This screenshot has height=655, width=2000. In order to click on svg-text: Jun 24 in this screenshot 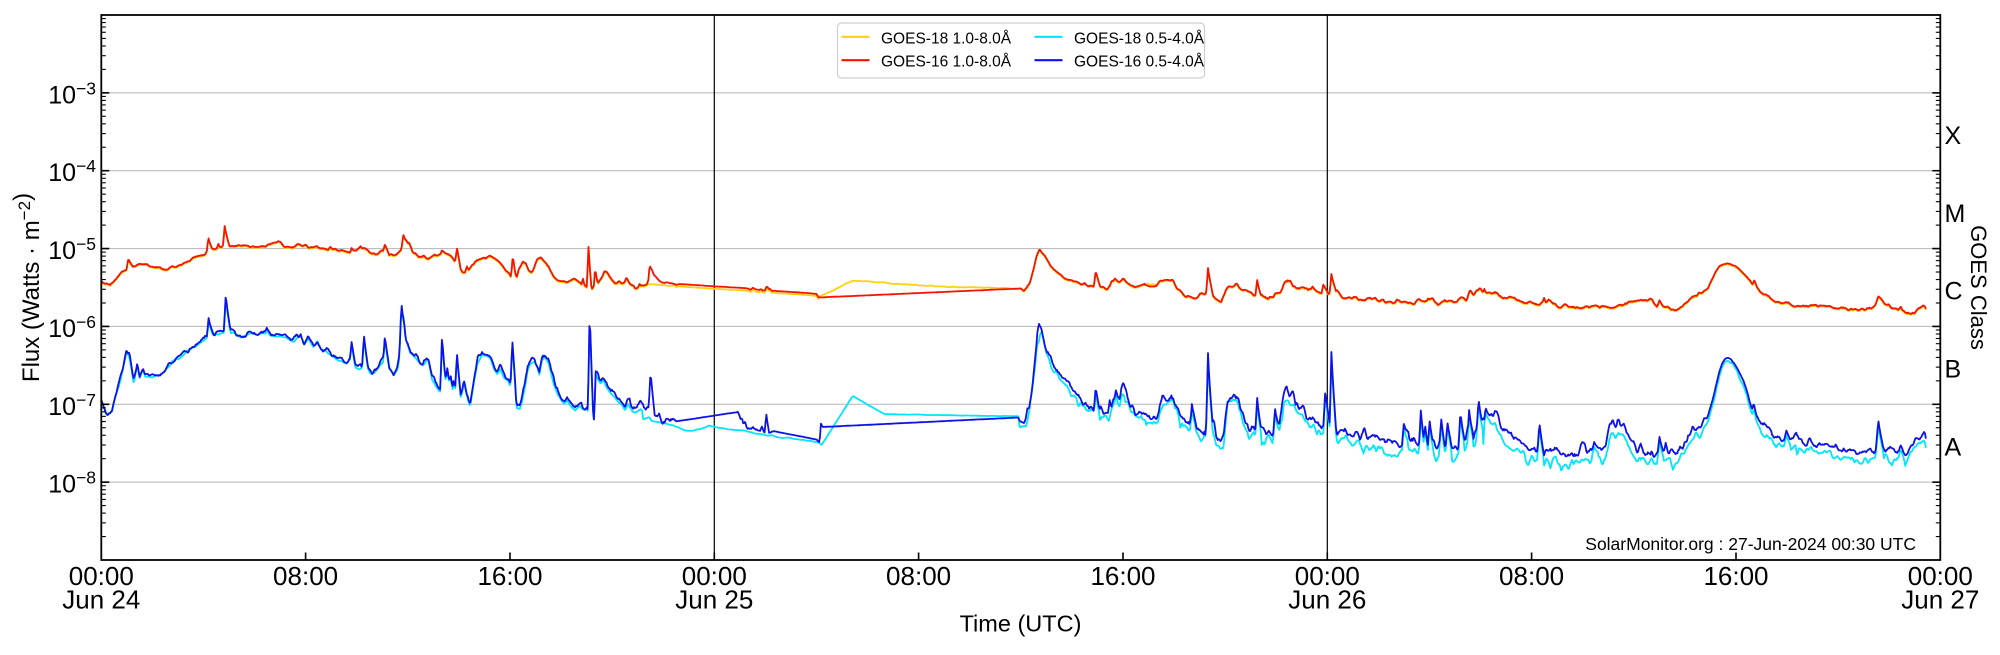, I will do `click(101, 600)`.